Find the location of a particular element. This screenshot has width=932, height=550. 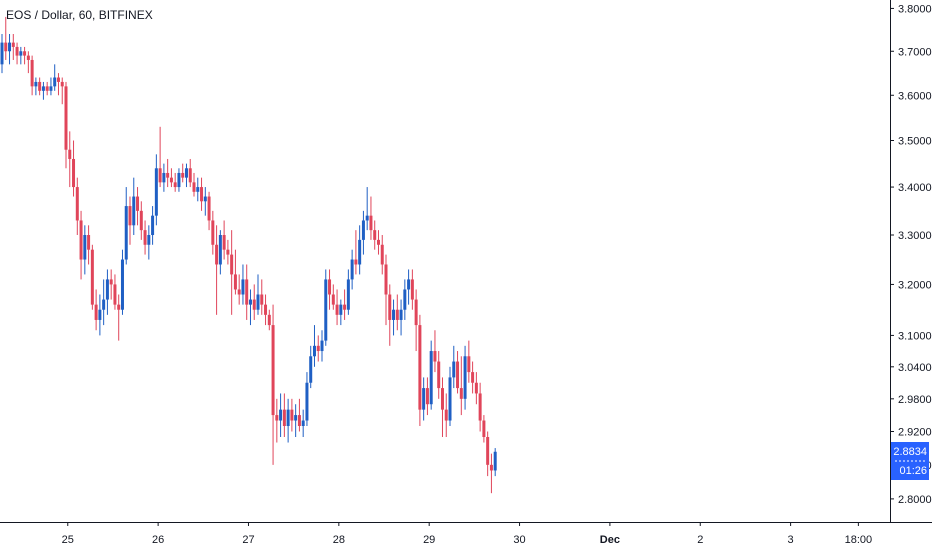

price-tick-label-3: 3.5000 is located at coordinates (915, 142).